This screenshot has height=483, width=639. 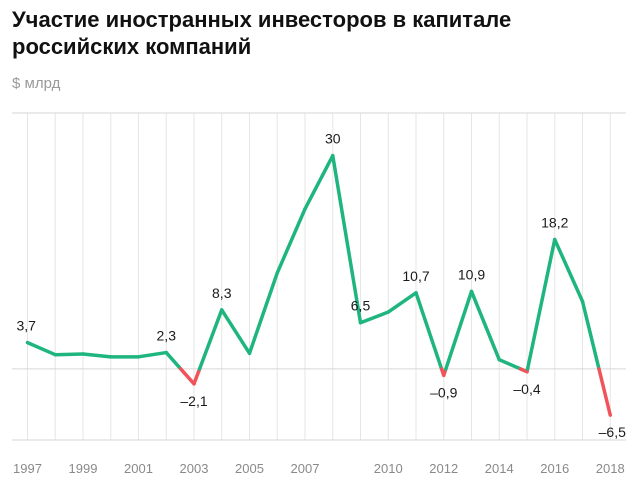 What do you see at coordinates (291, 241) in the screenshot?
I see `series-segment-2006-2007` at bounding box center [291, 241].